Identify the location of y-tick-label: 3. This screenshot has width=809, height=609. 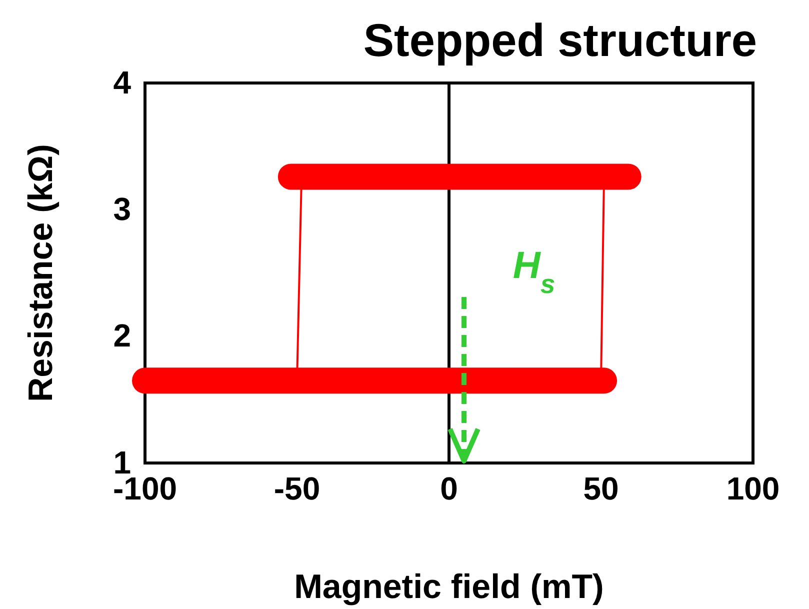
(122, 208).